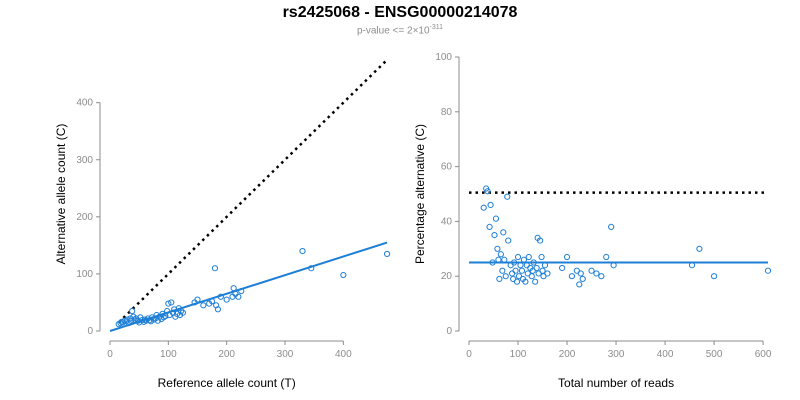  I want to click on x-tick-label: 100, so click(518, 354).